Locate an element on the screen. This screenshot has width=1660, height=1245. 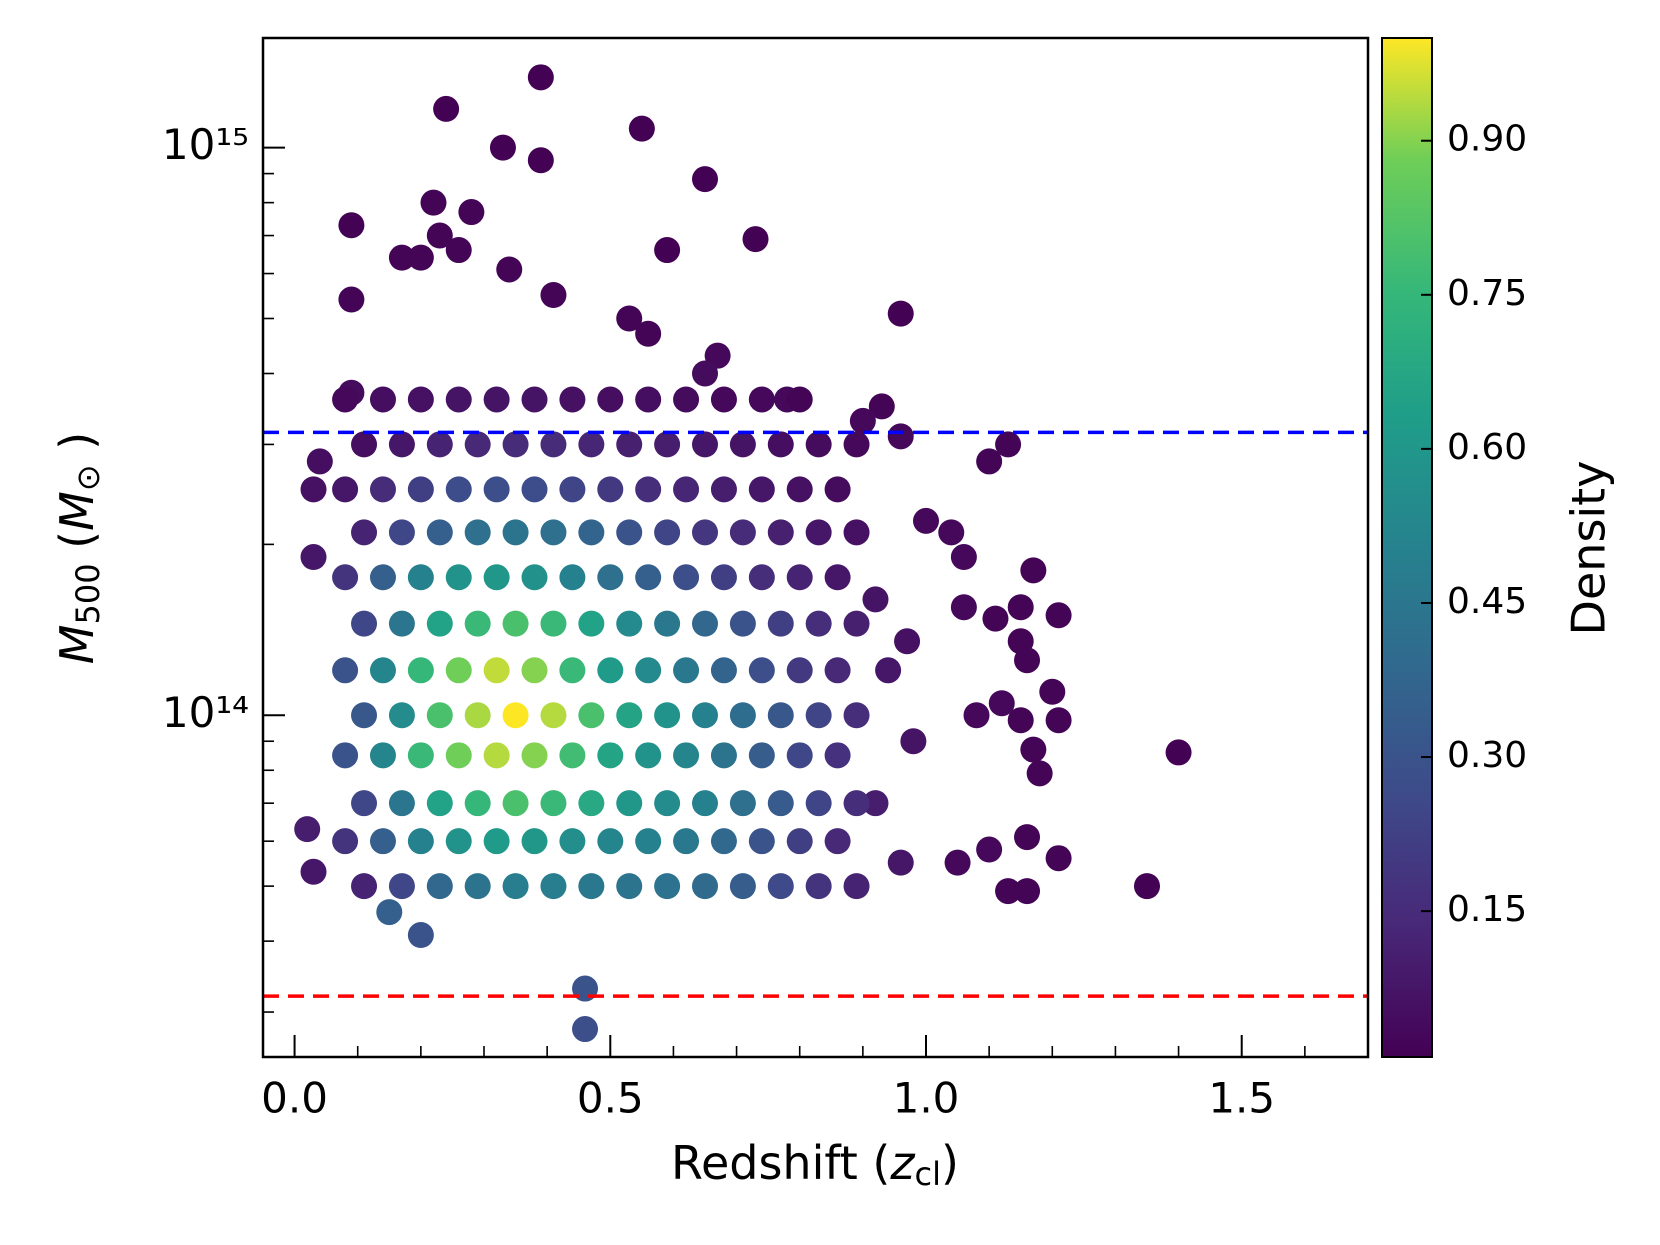
x-label-text: Redshift ( is located at coordinates (780, 1163).